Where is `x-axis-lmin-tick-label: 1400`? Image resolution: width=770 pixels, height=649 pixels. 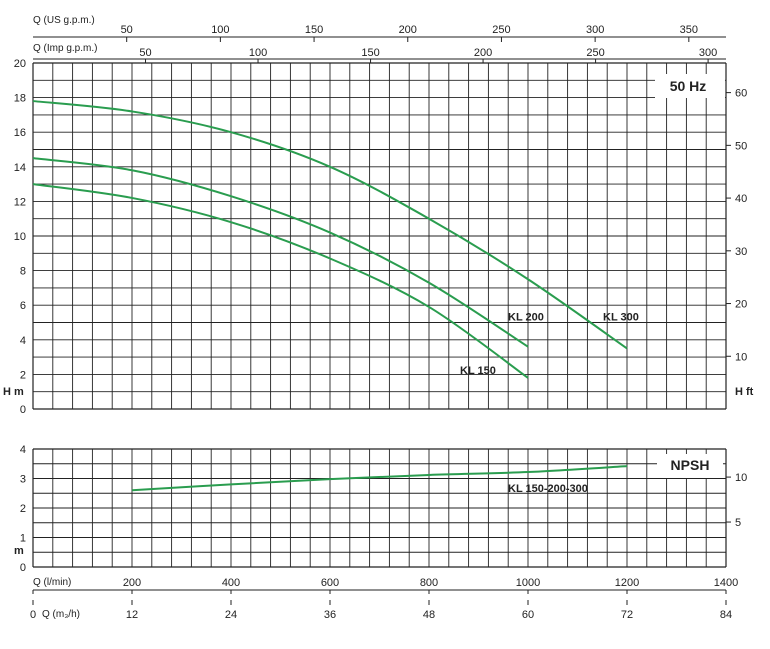
x-axis-lmin-tick-label: 1400 is located at coordinates (726, 583).